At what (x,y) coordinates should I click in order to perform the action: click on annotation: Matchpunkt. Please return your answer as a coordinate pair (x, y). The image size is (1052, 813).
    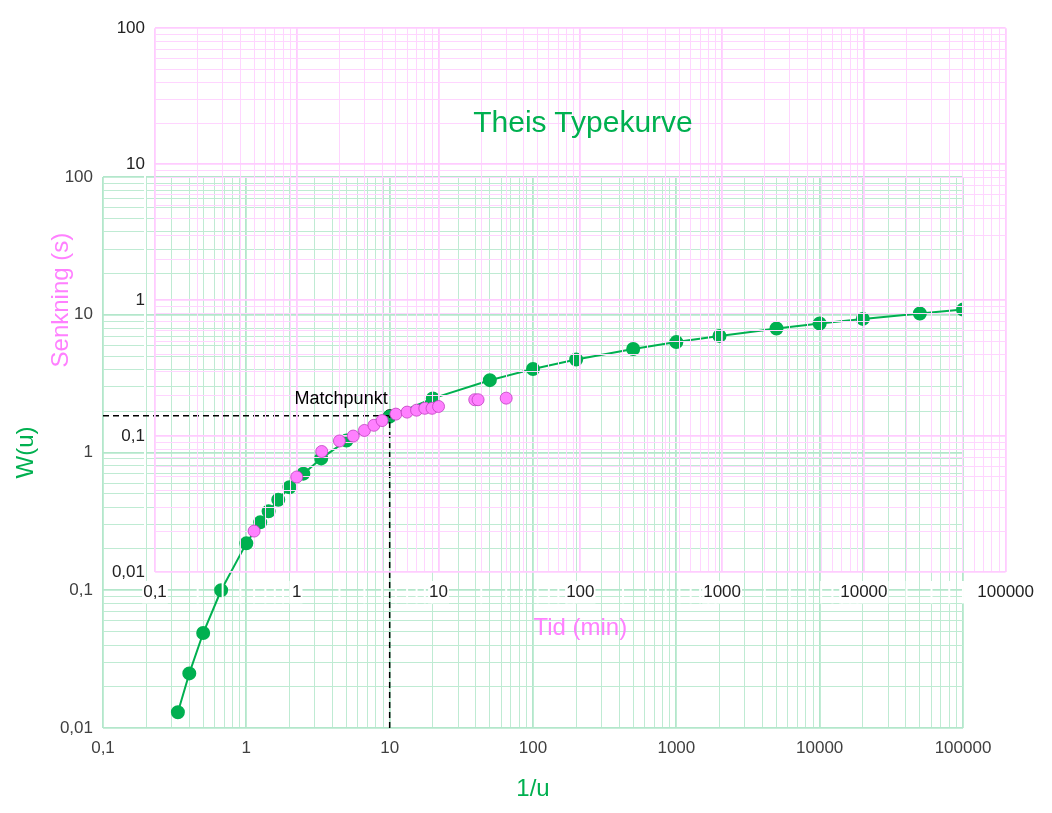
    Looking at the image, I should click on (341, 397).